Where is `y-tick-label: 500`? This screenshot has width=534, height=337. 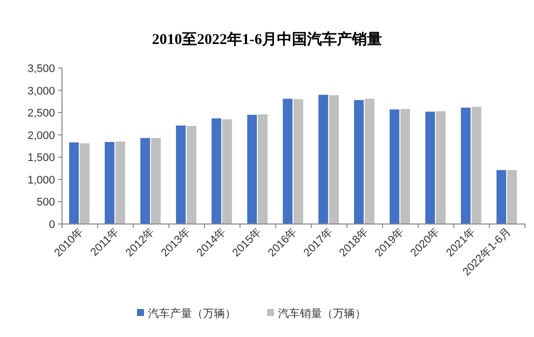 y-tick-label: 500 is located at coordinates (45, 202).